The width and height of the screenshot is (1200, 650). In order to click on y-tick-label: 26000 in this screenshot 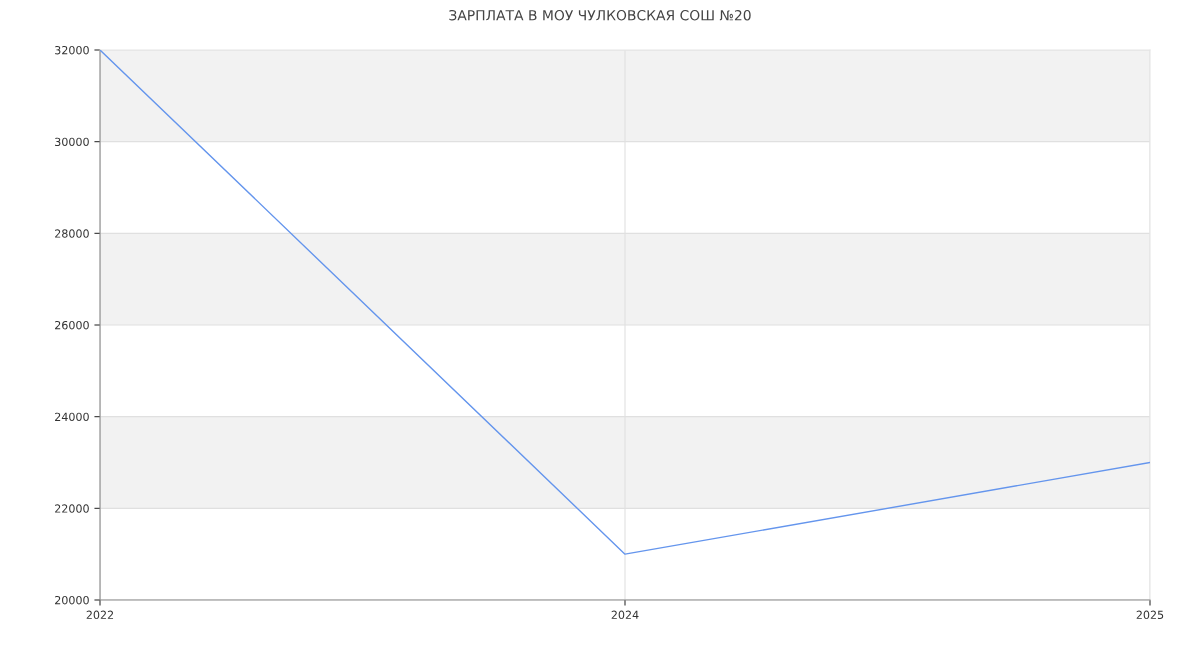, I will do `click(72, 325)`.